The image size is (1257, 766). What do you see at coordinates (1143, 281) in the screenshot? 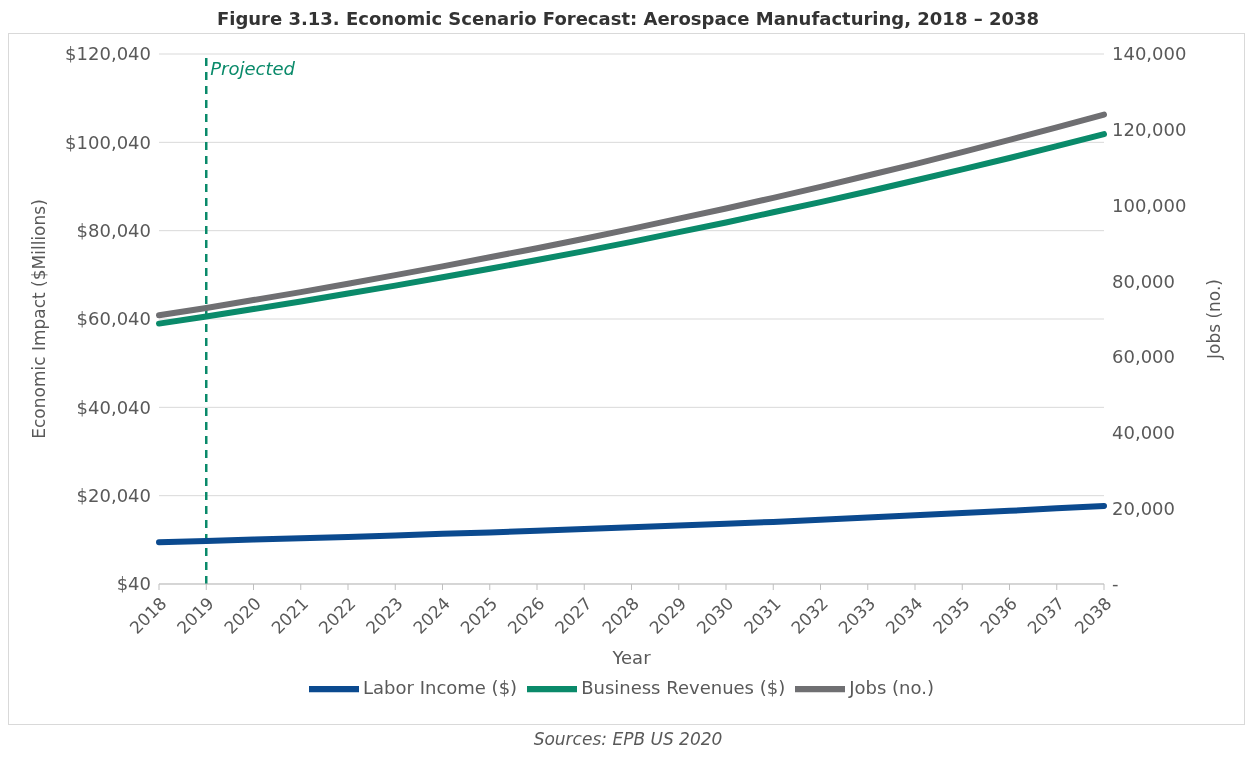
I see `y2-tick-label: 80,000` at bounding box center [1143, 281].